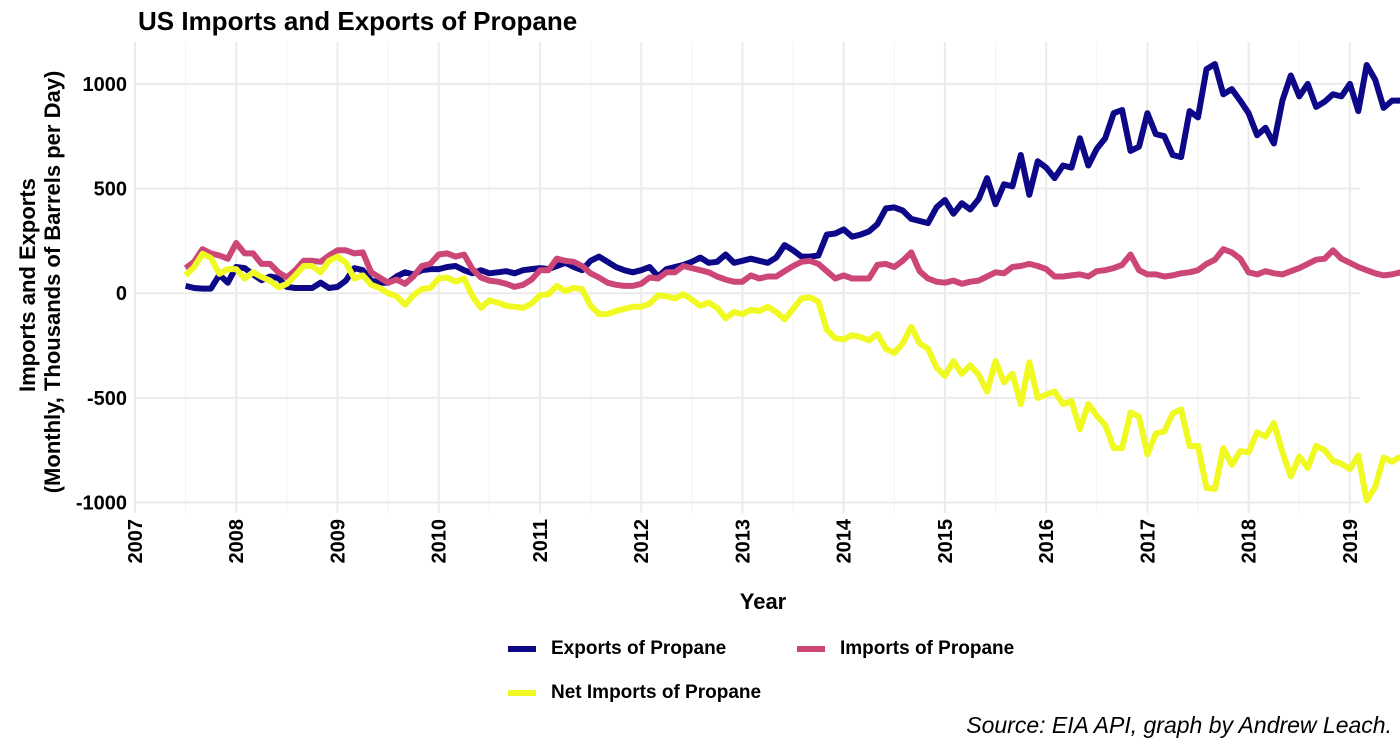 The width and height of the screenshot is (1400, 750). What do you see at coordinates (136, 541) in the screenshot?
I see `x-tick-label: 2007` at bounding box center [136, 541].